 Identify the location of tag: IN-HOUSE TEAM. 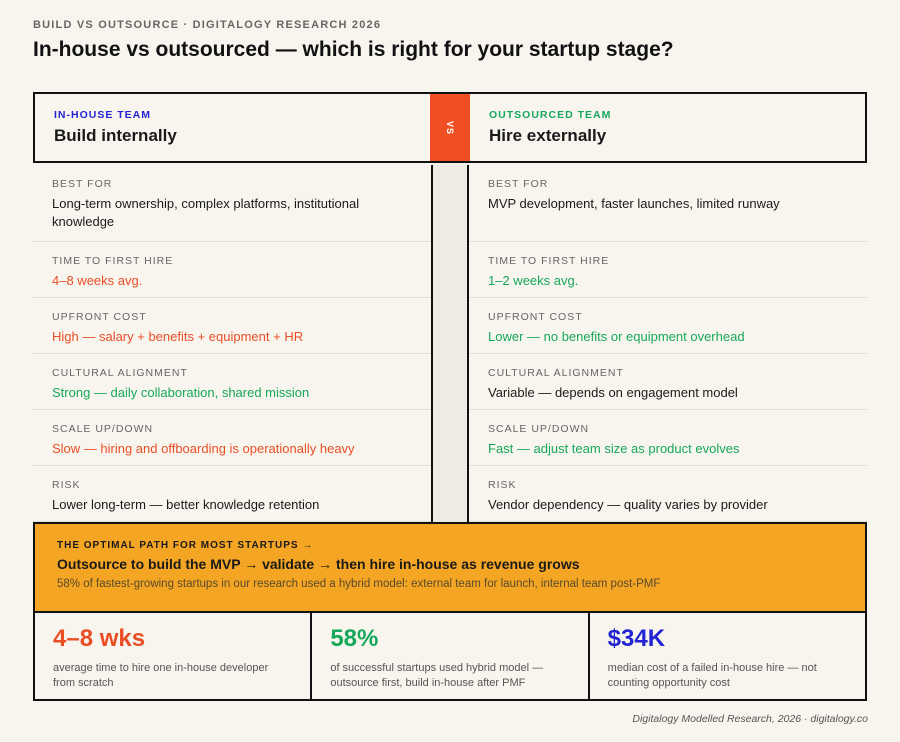
(102, 115).